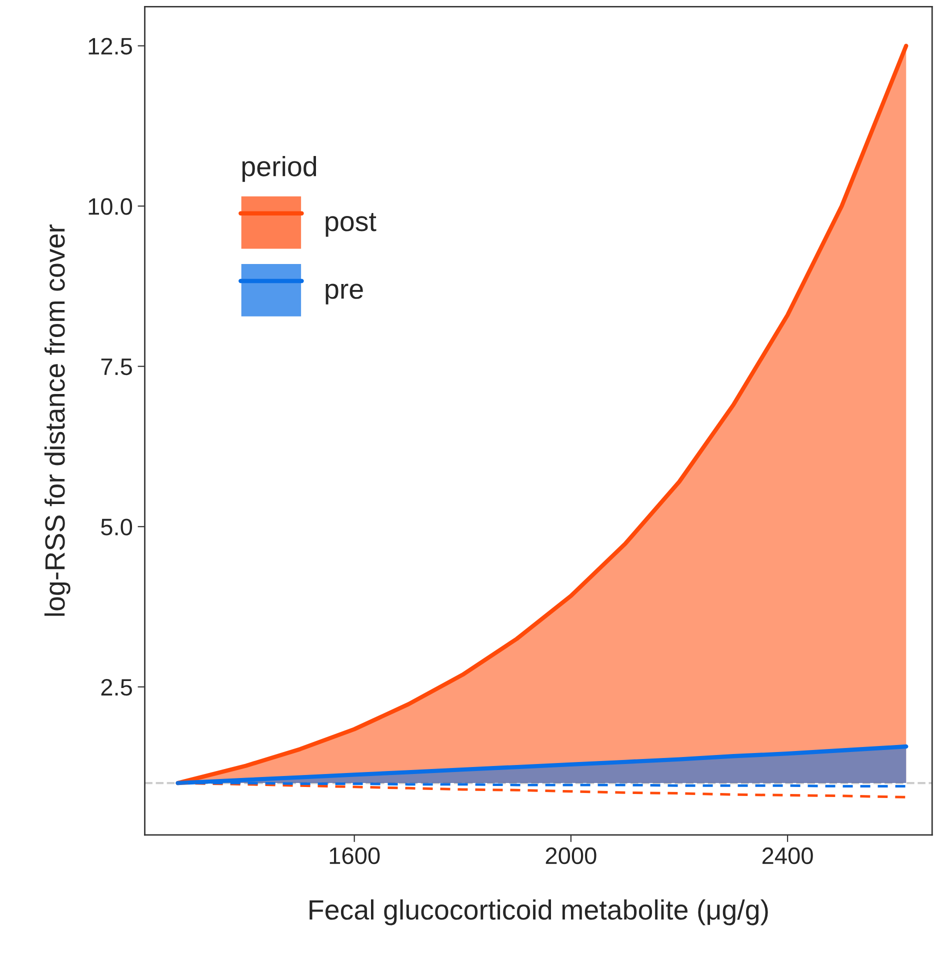  What do you see at coordinates (57, 420) in the screenshot?
I see `y-axis-title: log-RSS for distance from cover` at bounding box center [57, 420].